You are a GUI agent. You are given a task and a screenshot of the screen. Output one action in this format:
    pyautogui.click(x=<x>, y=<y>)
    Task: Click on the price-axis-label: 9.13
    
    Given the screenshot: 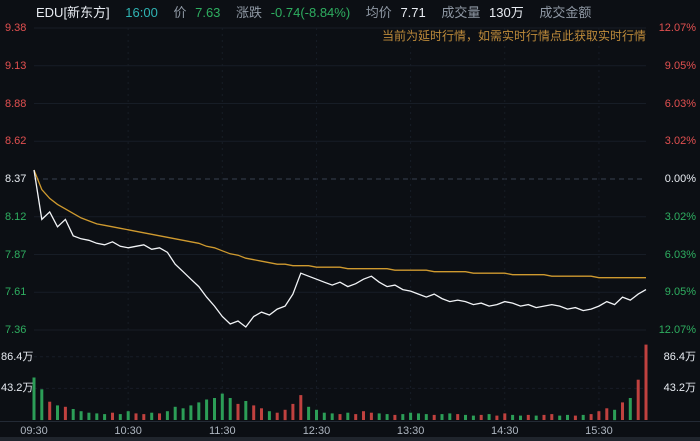 What is the action you would take?
    pyautogui.click(x=16, y=65)
    